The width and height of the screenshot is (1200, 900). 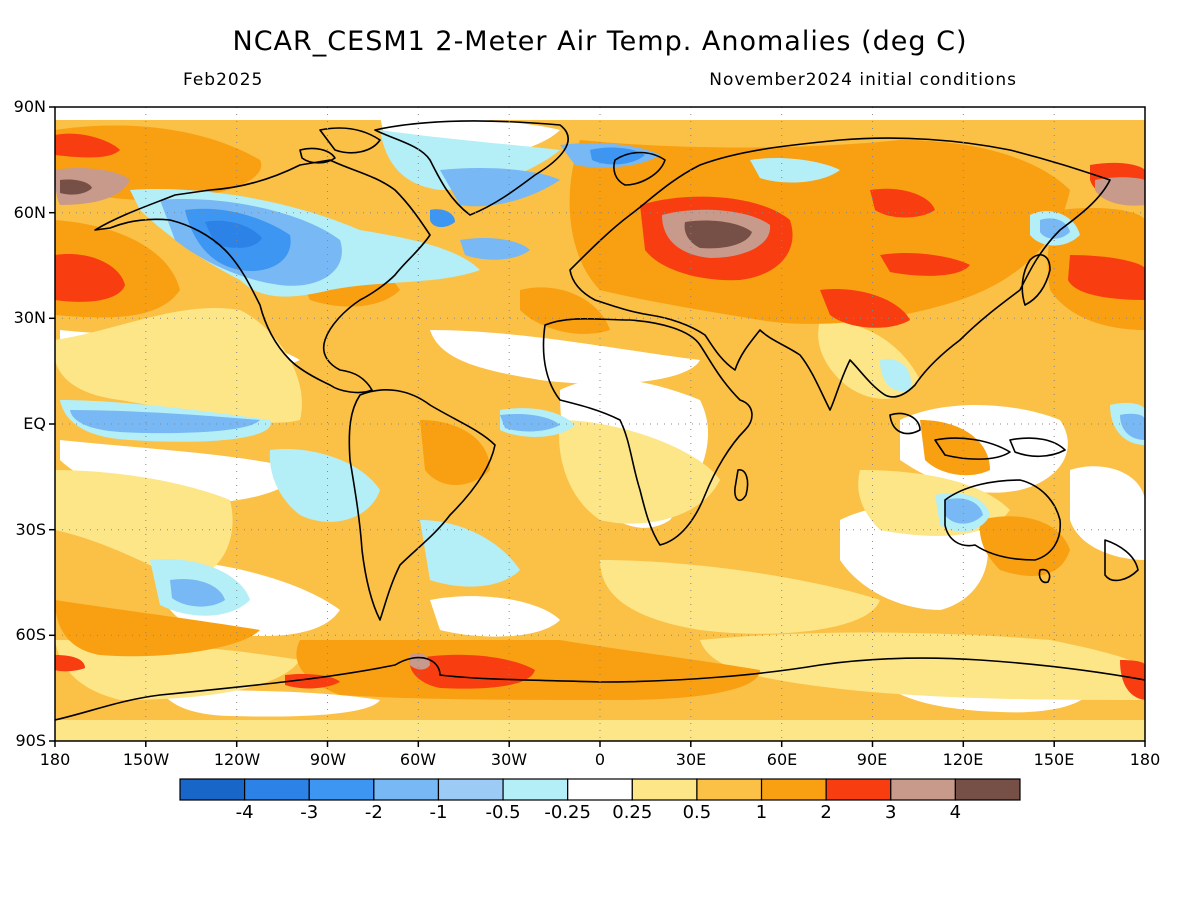 What do you see at coordinates (697, 812) in the screenshot?
I see `colorbar-label: 0.5` at bounding box center [697, 812].